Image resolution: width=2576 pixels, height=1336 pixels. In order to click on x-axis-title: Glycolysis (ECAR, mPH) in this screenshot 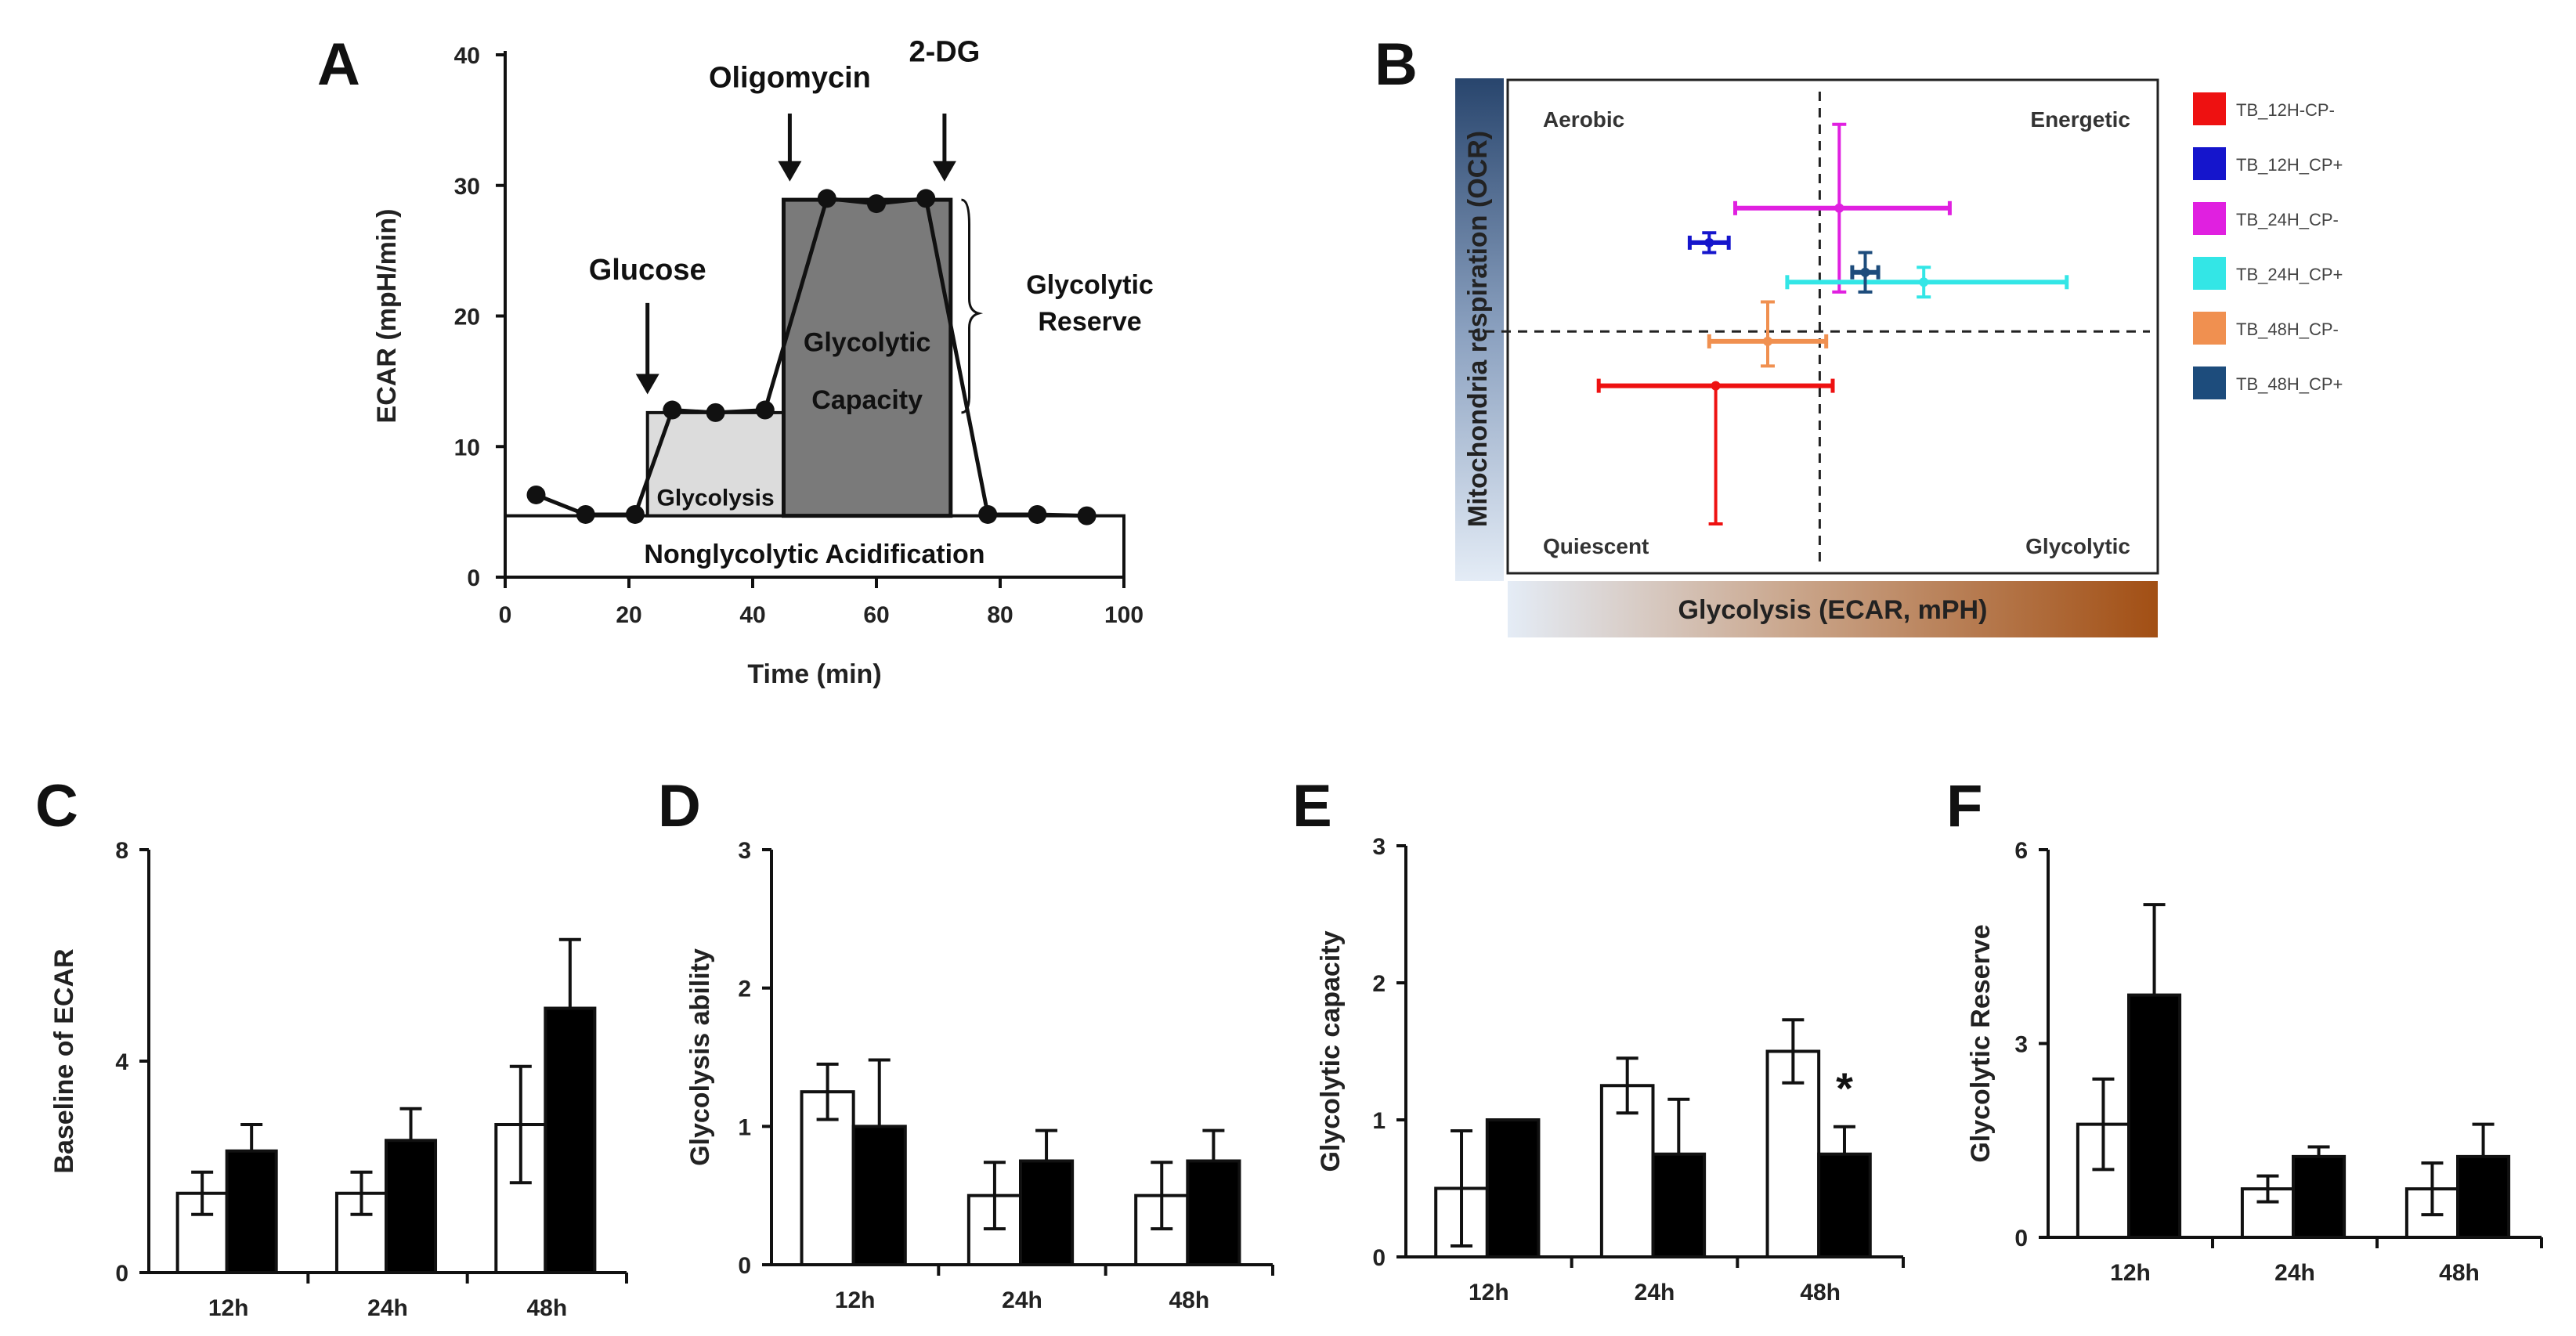, I will do `click(1833, 610)`.